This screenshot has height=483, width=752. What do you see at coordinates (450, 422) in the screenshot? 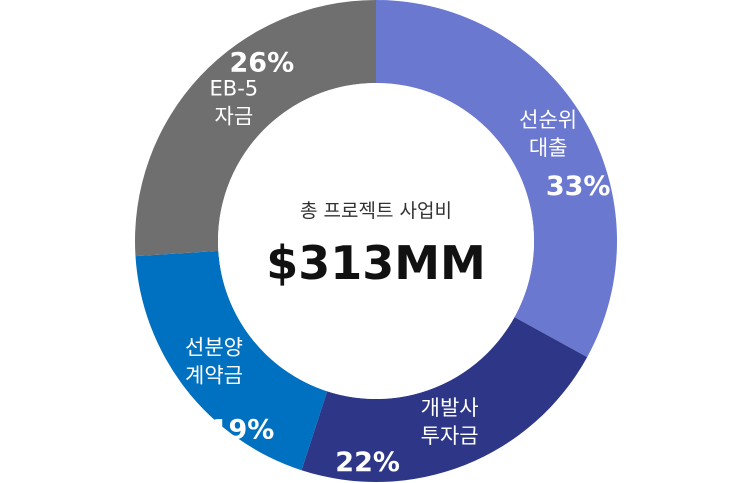
I see `slice-label-2: 개발사 투자금` at bounding box center [450, 422].